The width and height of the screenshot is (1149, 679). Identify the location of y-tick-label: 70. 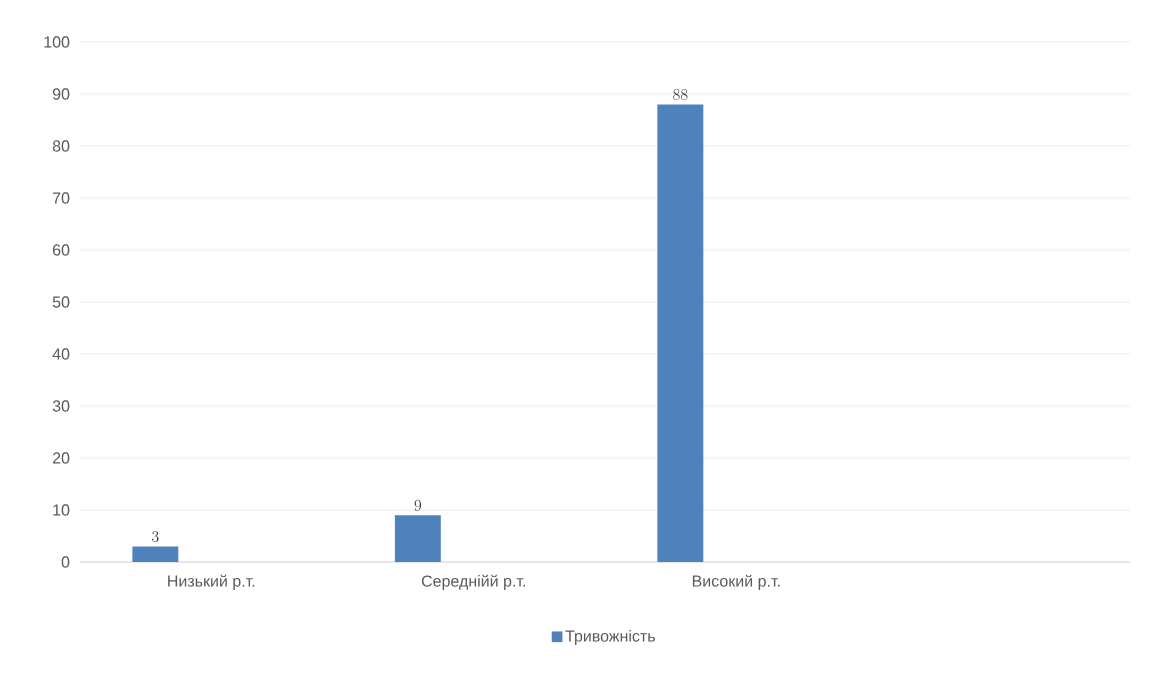
(61, 198).